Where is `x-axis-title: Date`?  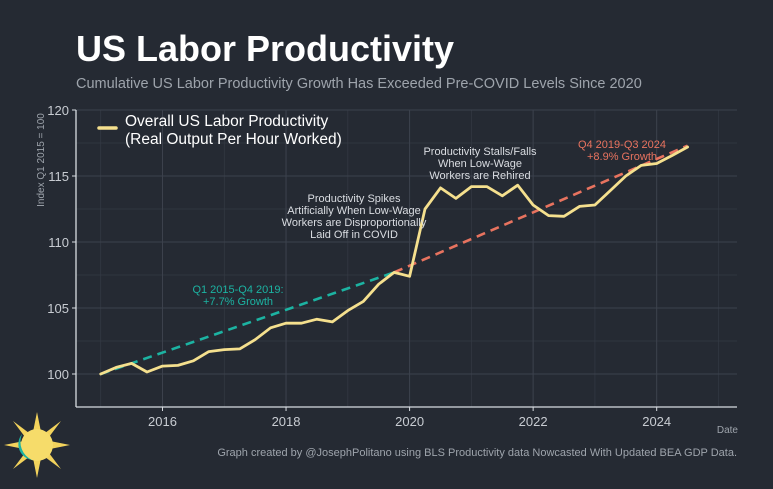 x-axis-title: Date is located at coordinates (728, 430).